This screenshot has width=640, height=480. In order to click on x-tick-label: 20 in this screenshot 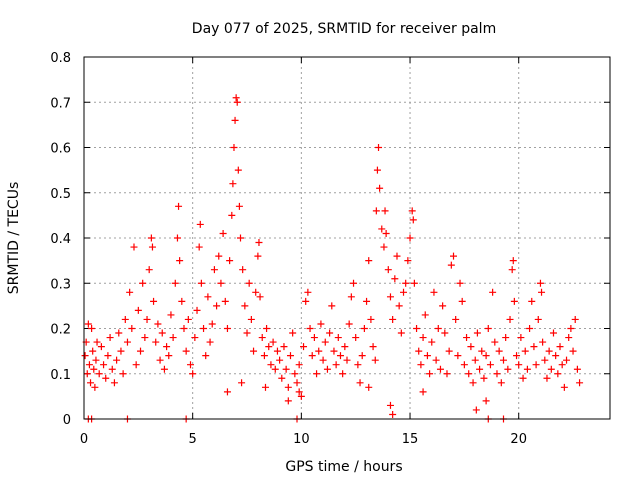, I will do `click(518, 439)`.